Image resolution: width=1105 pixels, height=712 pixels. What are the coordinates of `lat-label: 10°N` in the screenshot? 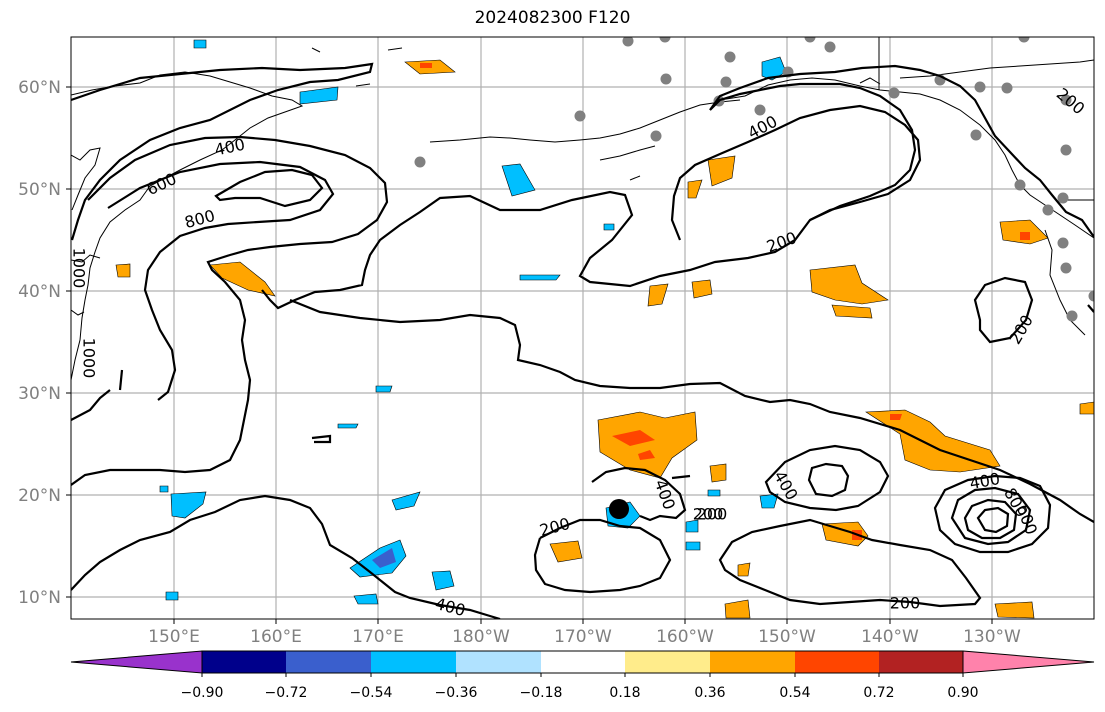 It's located at (39, 598).